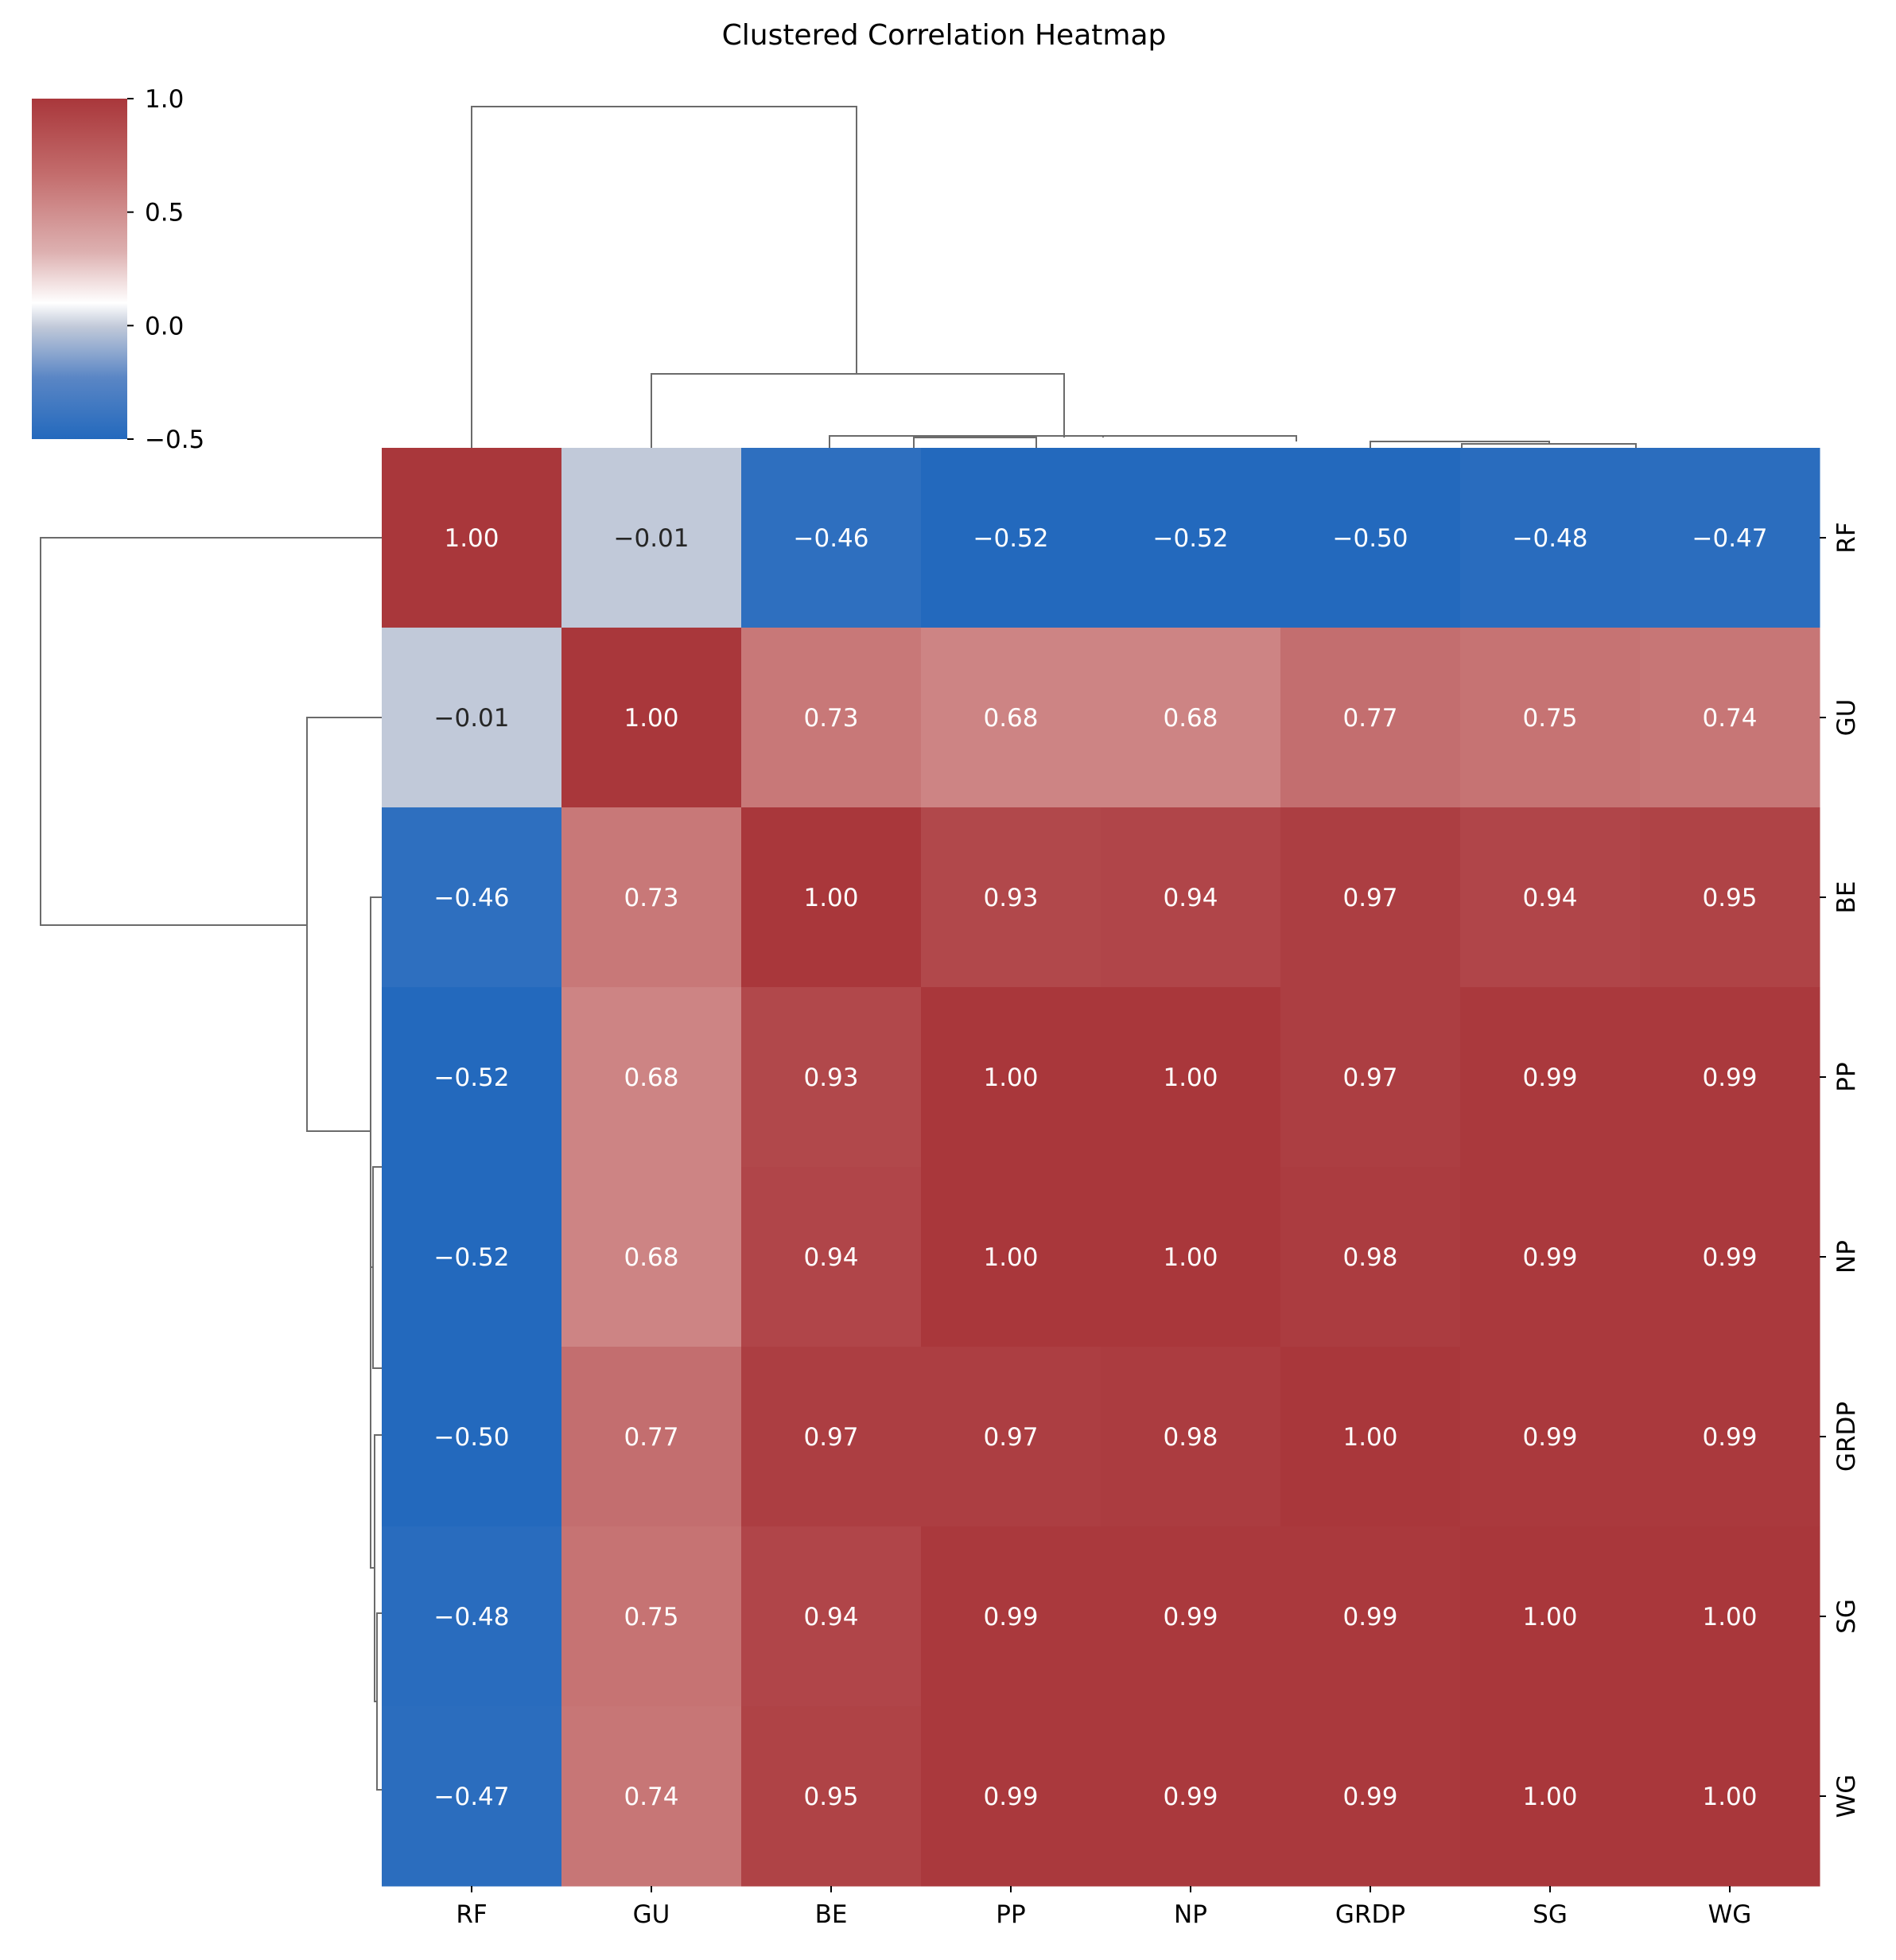 The image size is (1896, 1960). Describe the element at coordinates (1846, 1257) in the screenshot. I see `y-tick-label: NP` at that location.